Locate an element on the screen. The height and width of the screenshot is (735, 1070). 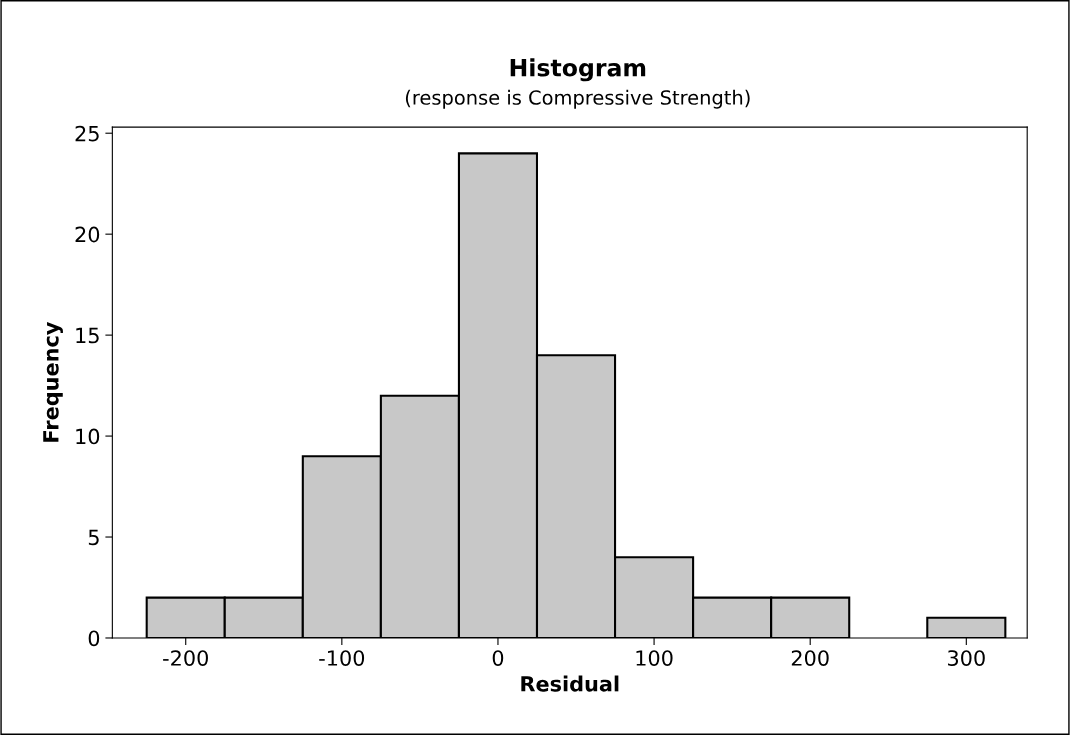
y-tick-label: 10 is located at coordinates (88, 436).